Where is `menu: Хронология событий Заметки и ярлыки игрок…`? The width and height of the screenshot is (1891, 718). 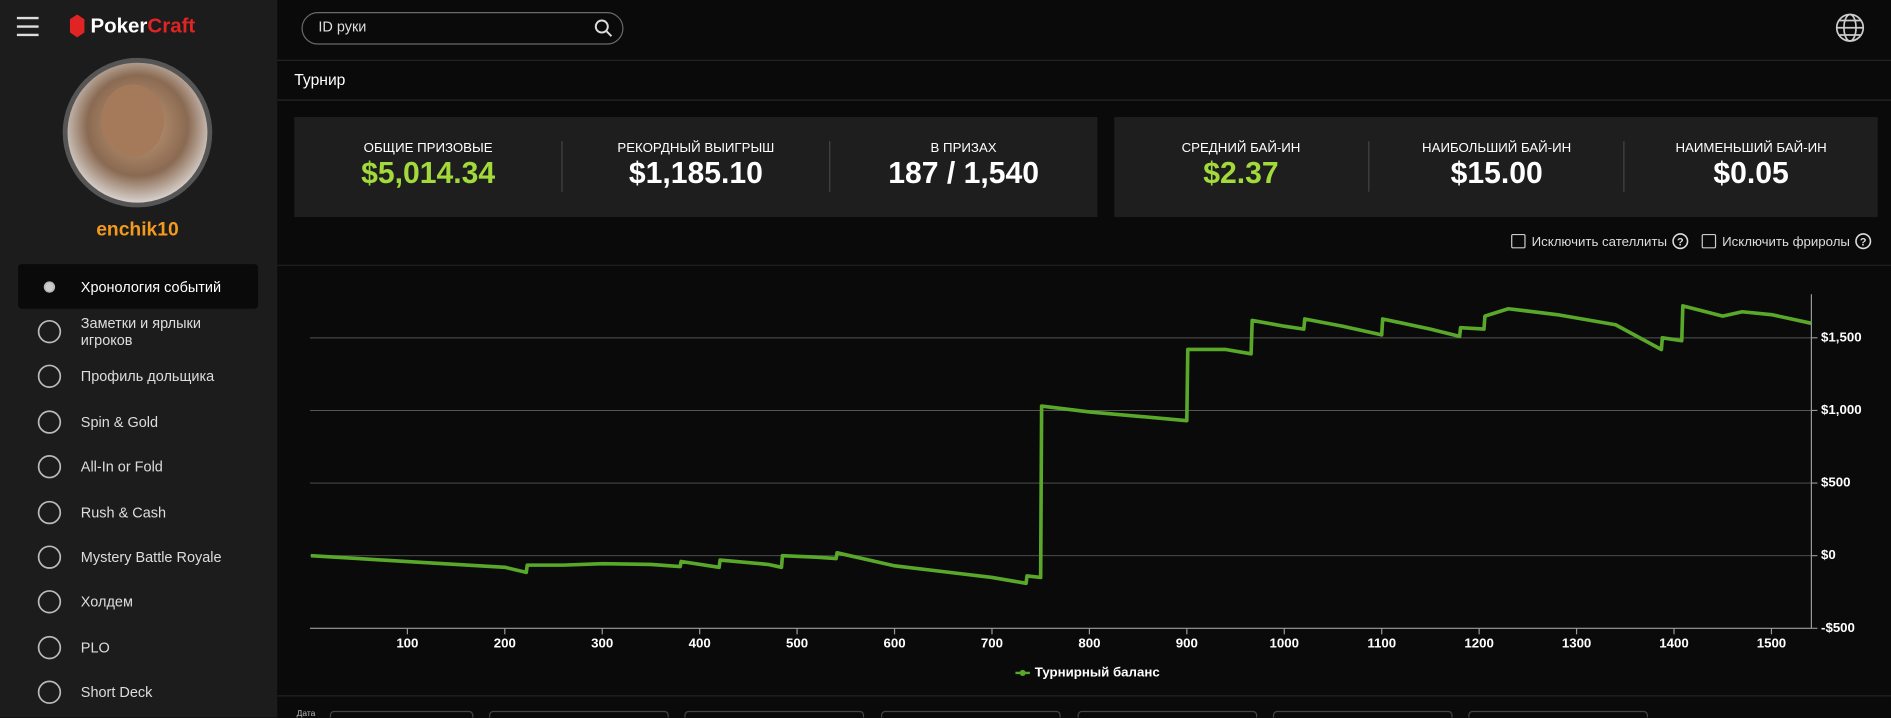
menu: Хронология событий Заметки и ярлыки игрок… is located at coordinates (138, 489).